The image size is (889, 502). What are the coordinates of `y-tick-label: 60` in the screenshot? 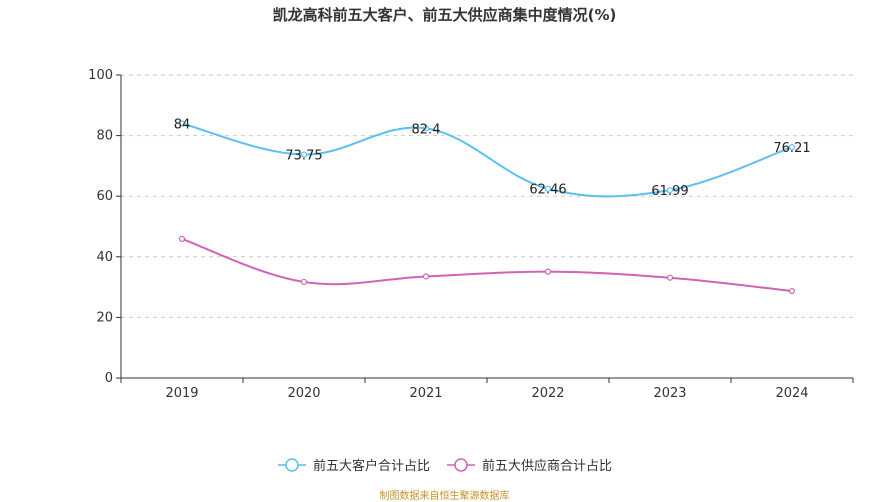 It's located at (104, 196).